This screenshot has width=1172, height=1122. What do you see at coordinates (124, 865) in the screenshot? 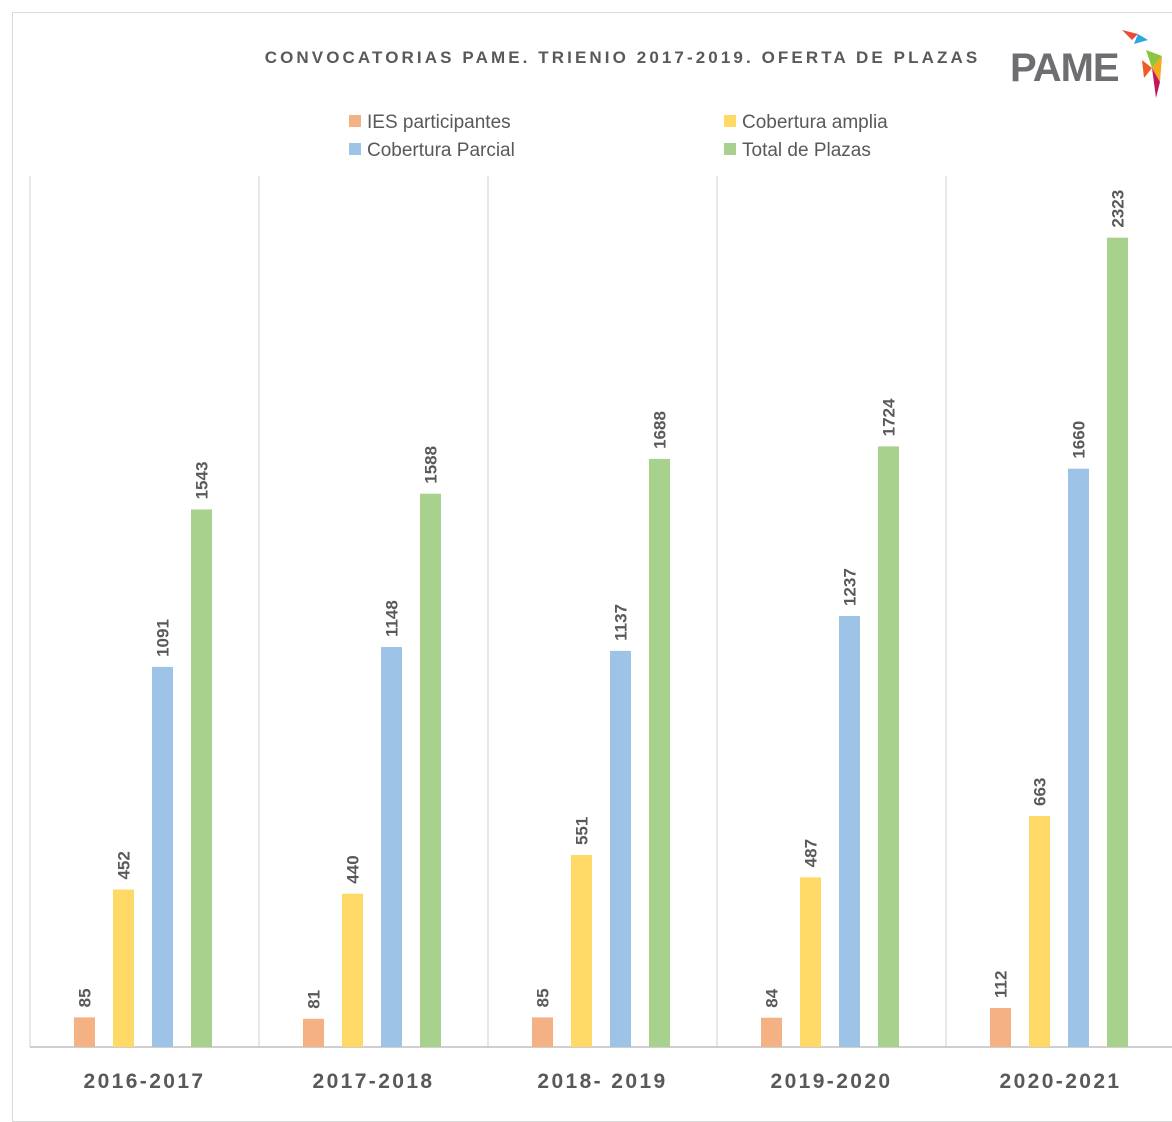
I see `bar-value-label: 452` at bounding box center [124, 865].